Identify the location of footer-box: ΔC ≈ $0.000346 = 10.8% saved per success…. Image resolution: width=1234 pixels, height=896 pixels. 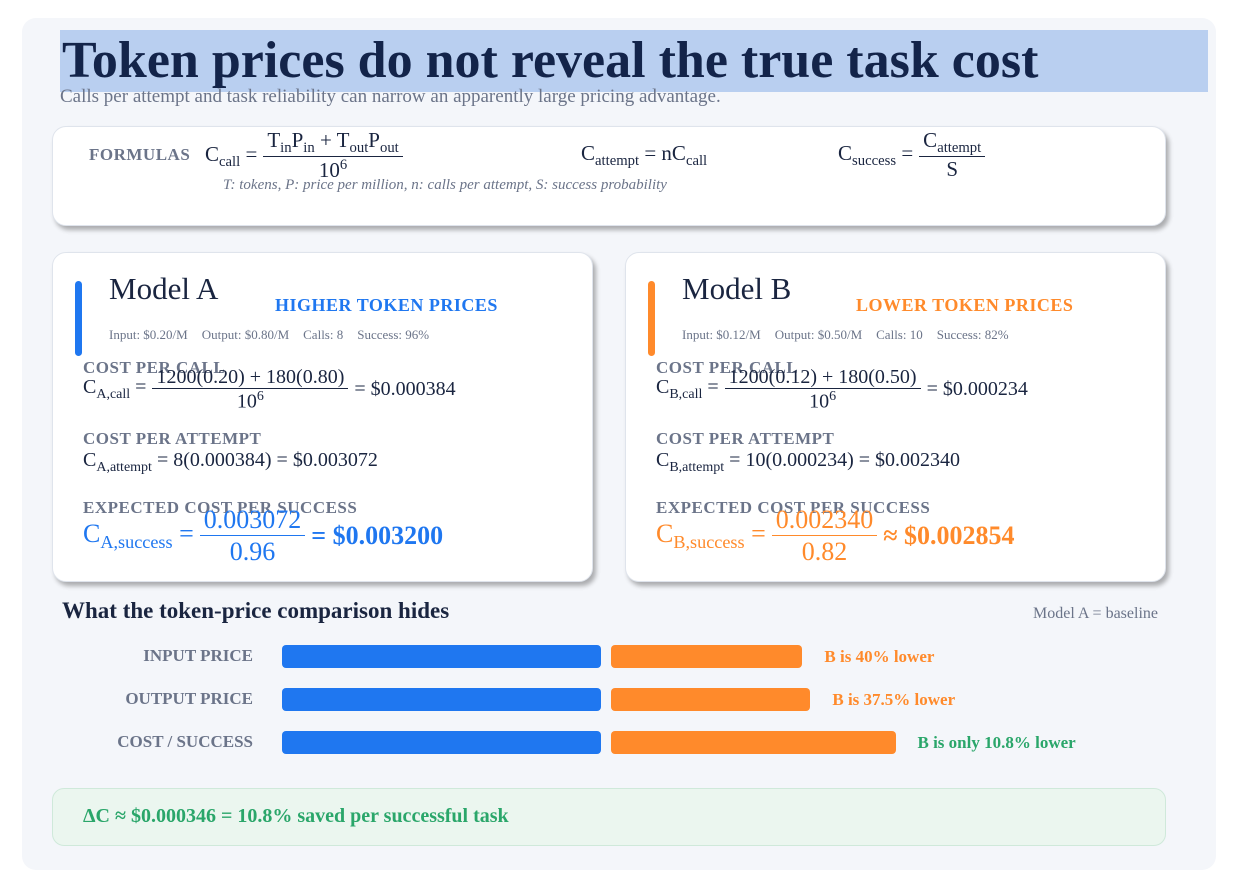
(609, 817).